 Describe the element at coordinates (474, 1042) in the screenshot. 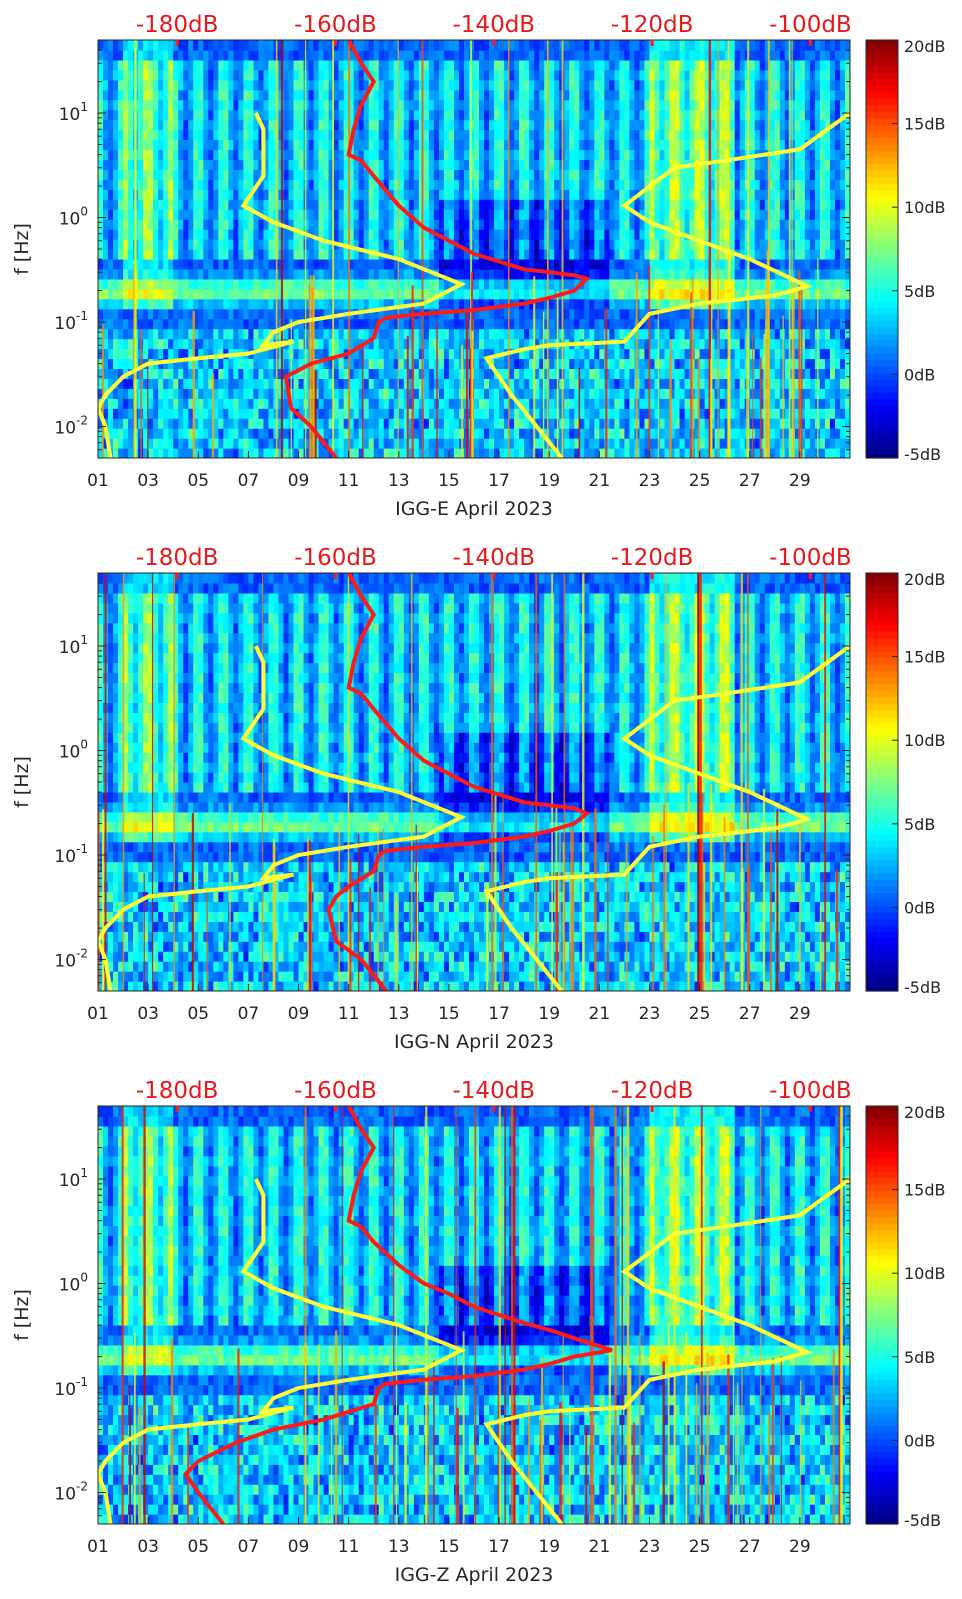

I see `x-axis-label: IGG-N April 2023` at that location.